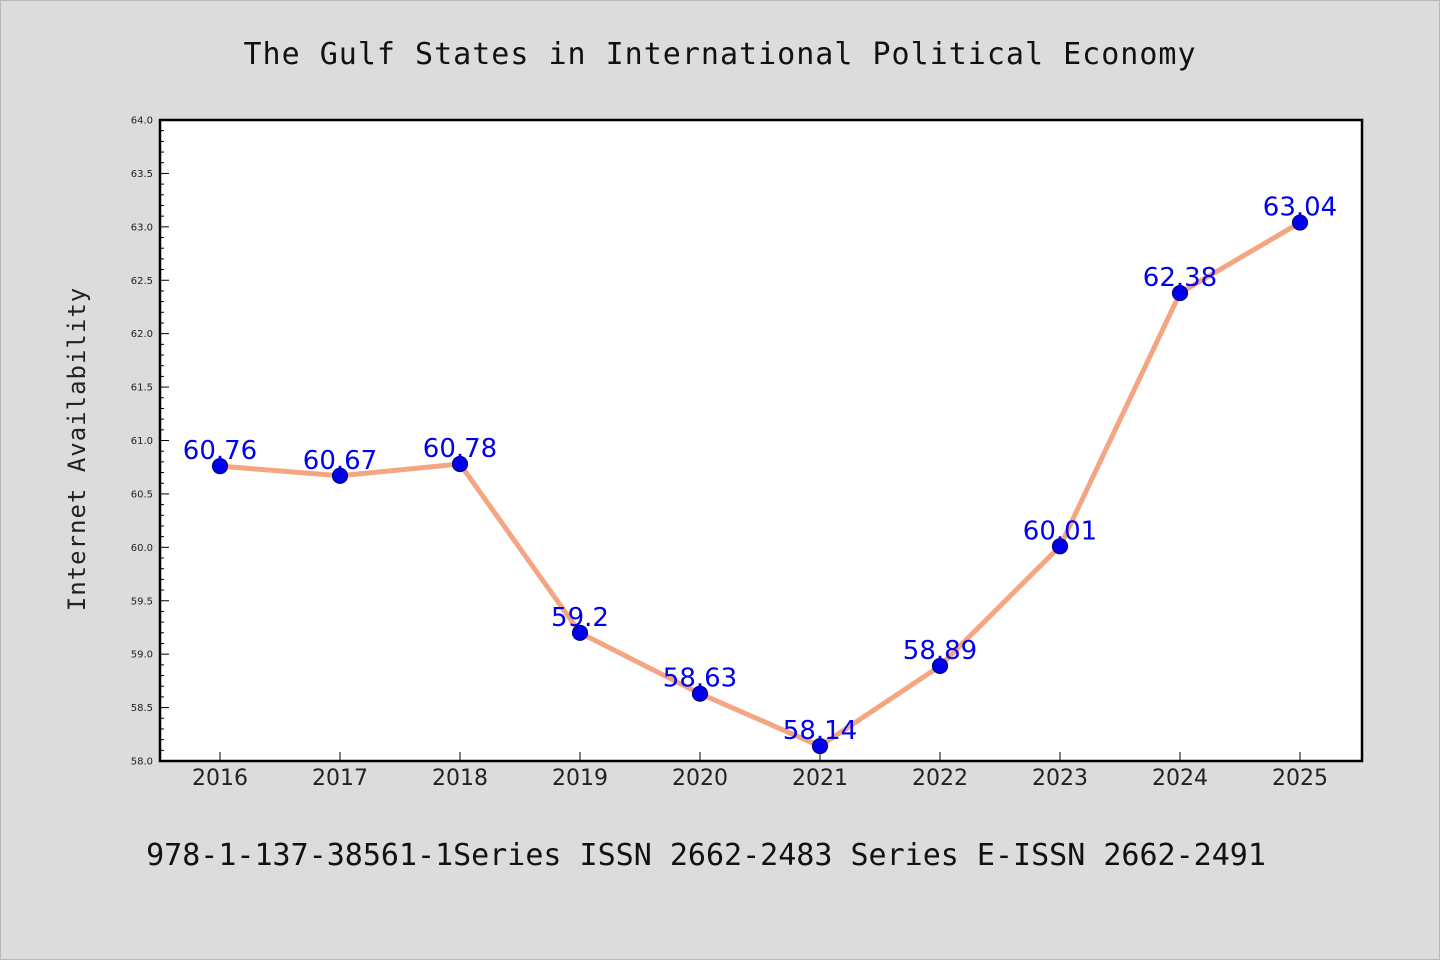  I want to click on y-tick-label: 59.5, so click(142, 601).